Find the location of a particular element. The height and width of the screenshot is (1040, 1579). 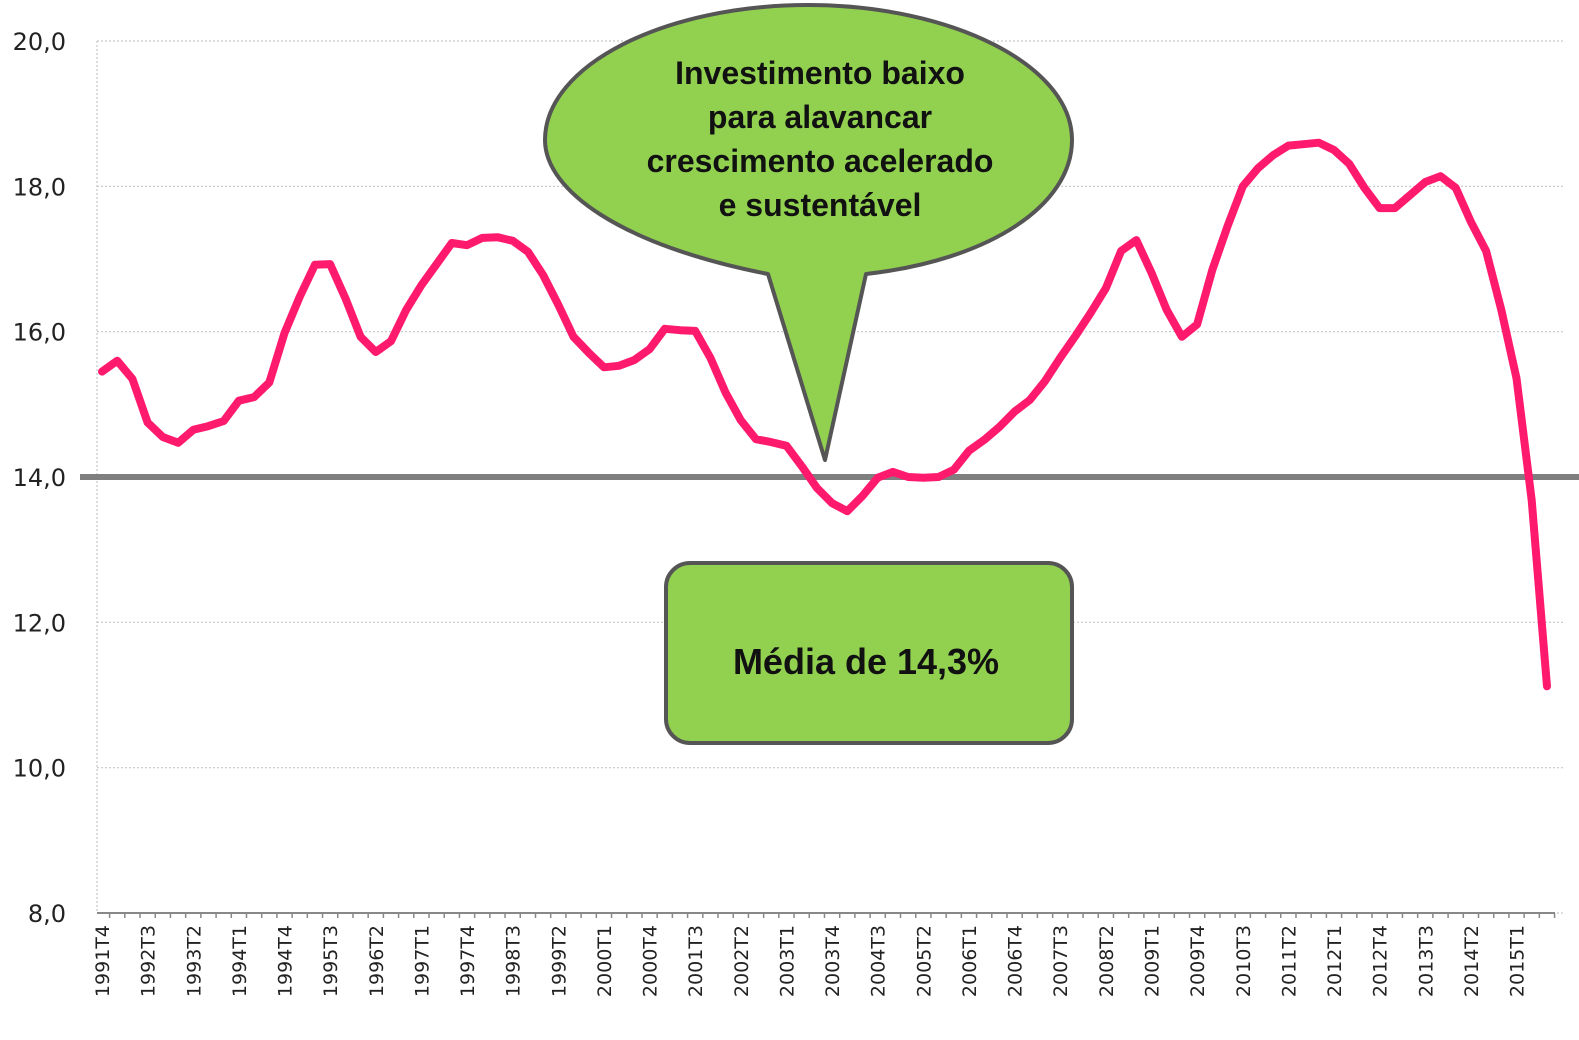

x-tick-label: 1993T2 is located at coordinates (194, 961).